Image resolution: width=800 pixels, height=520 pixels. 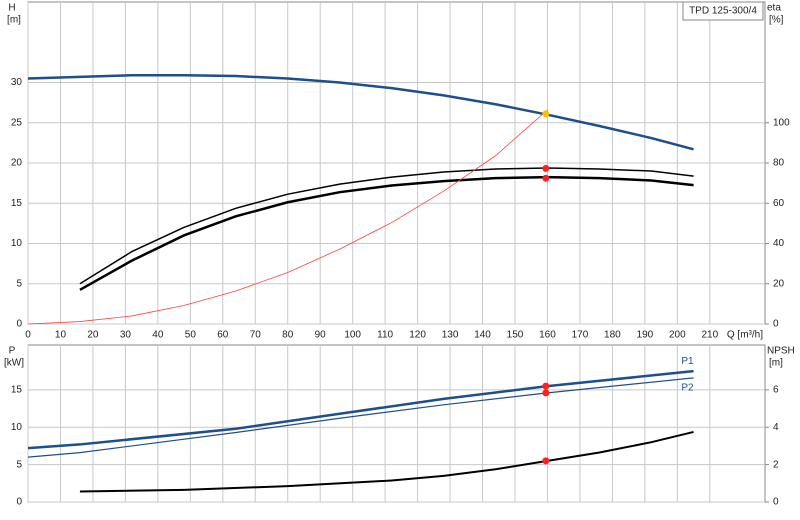 What do you see at coordinates (745, 335) in the screenshot?
I see `x-axis-label: Q [m³/h]` at bounding box center [745, 335].